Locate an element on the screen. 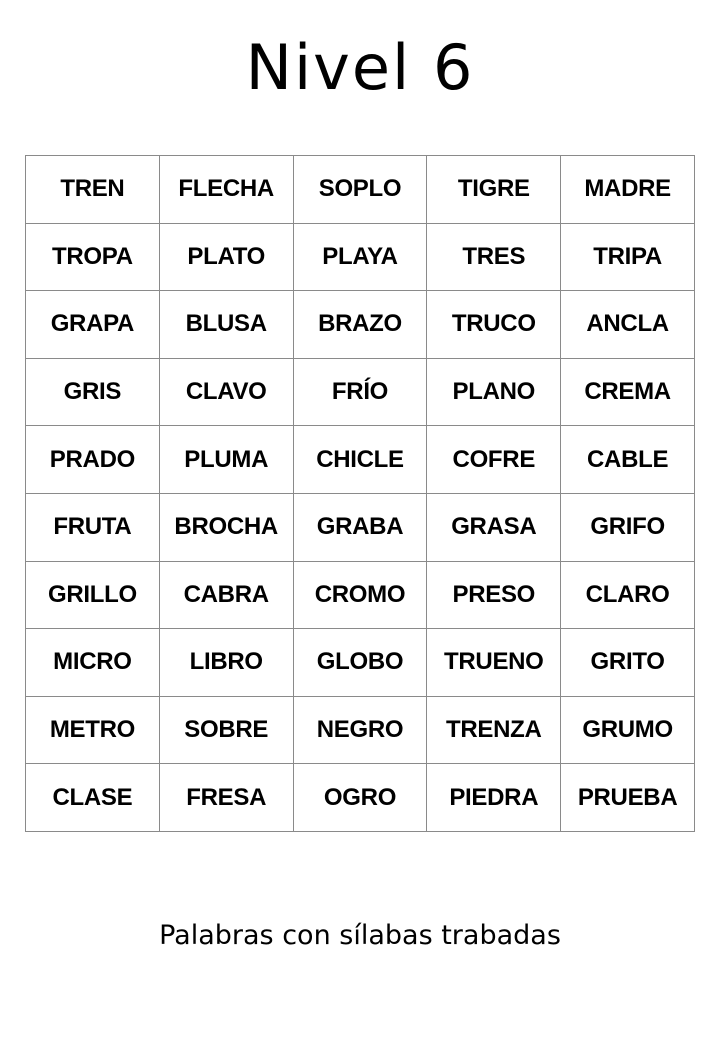 This screenshot has width=720, height=1040. table-row: GRILLO CABRA CROMO PRESO CLARO is located at coordinates (360, 595).